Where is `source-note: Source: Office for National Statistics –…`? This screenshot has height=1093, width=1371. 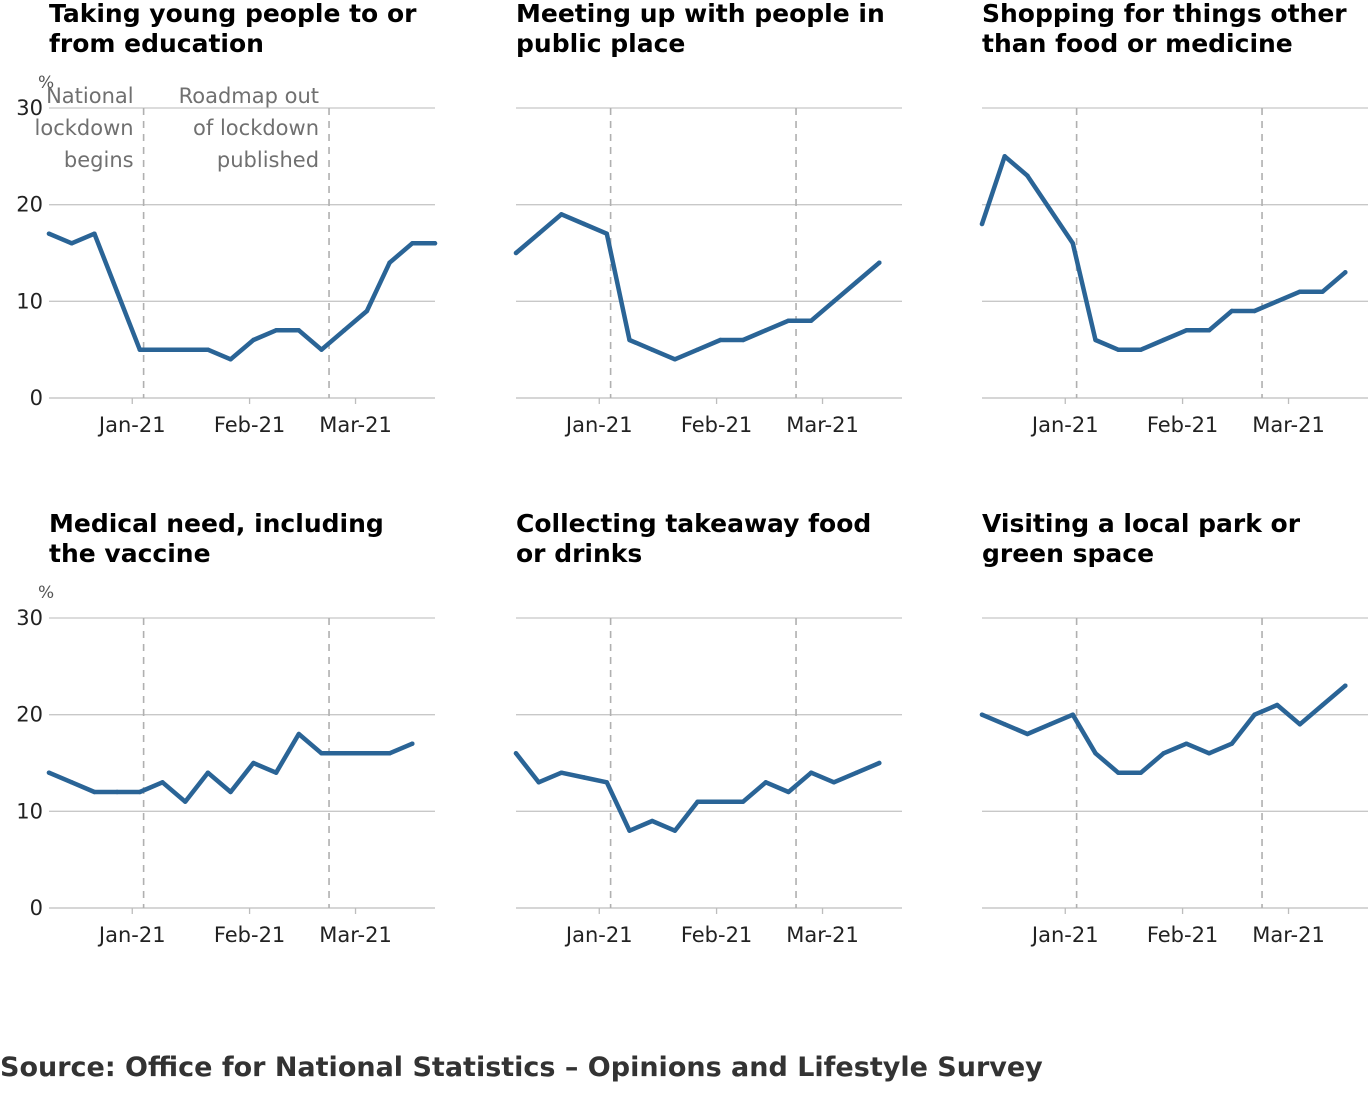
source-note: Source: Office for National Statistics –… is located at coordinates (521, 1067).